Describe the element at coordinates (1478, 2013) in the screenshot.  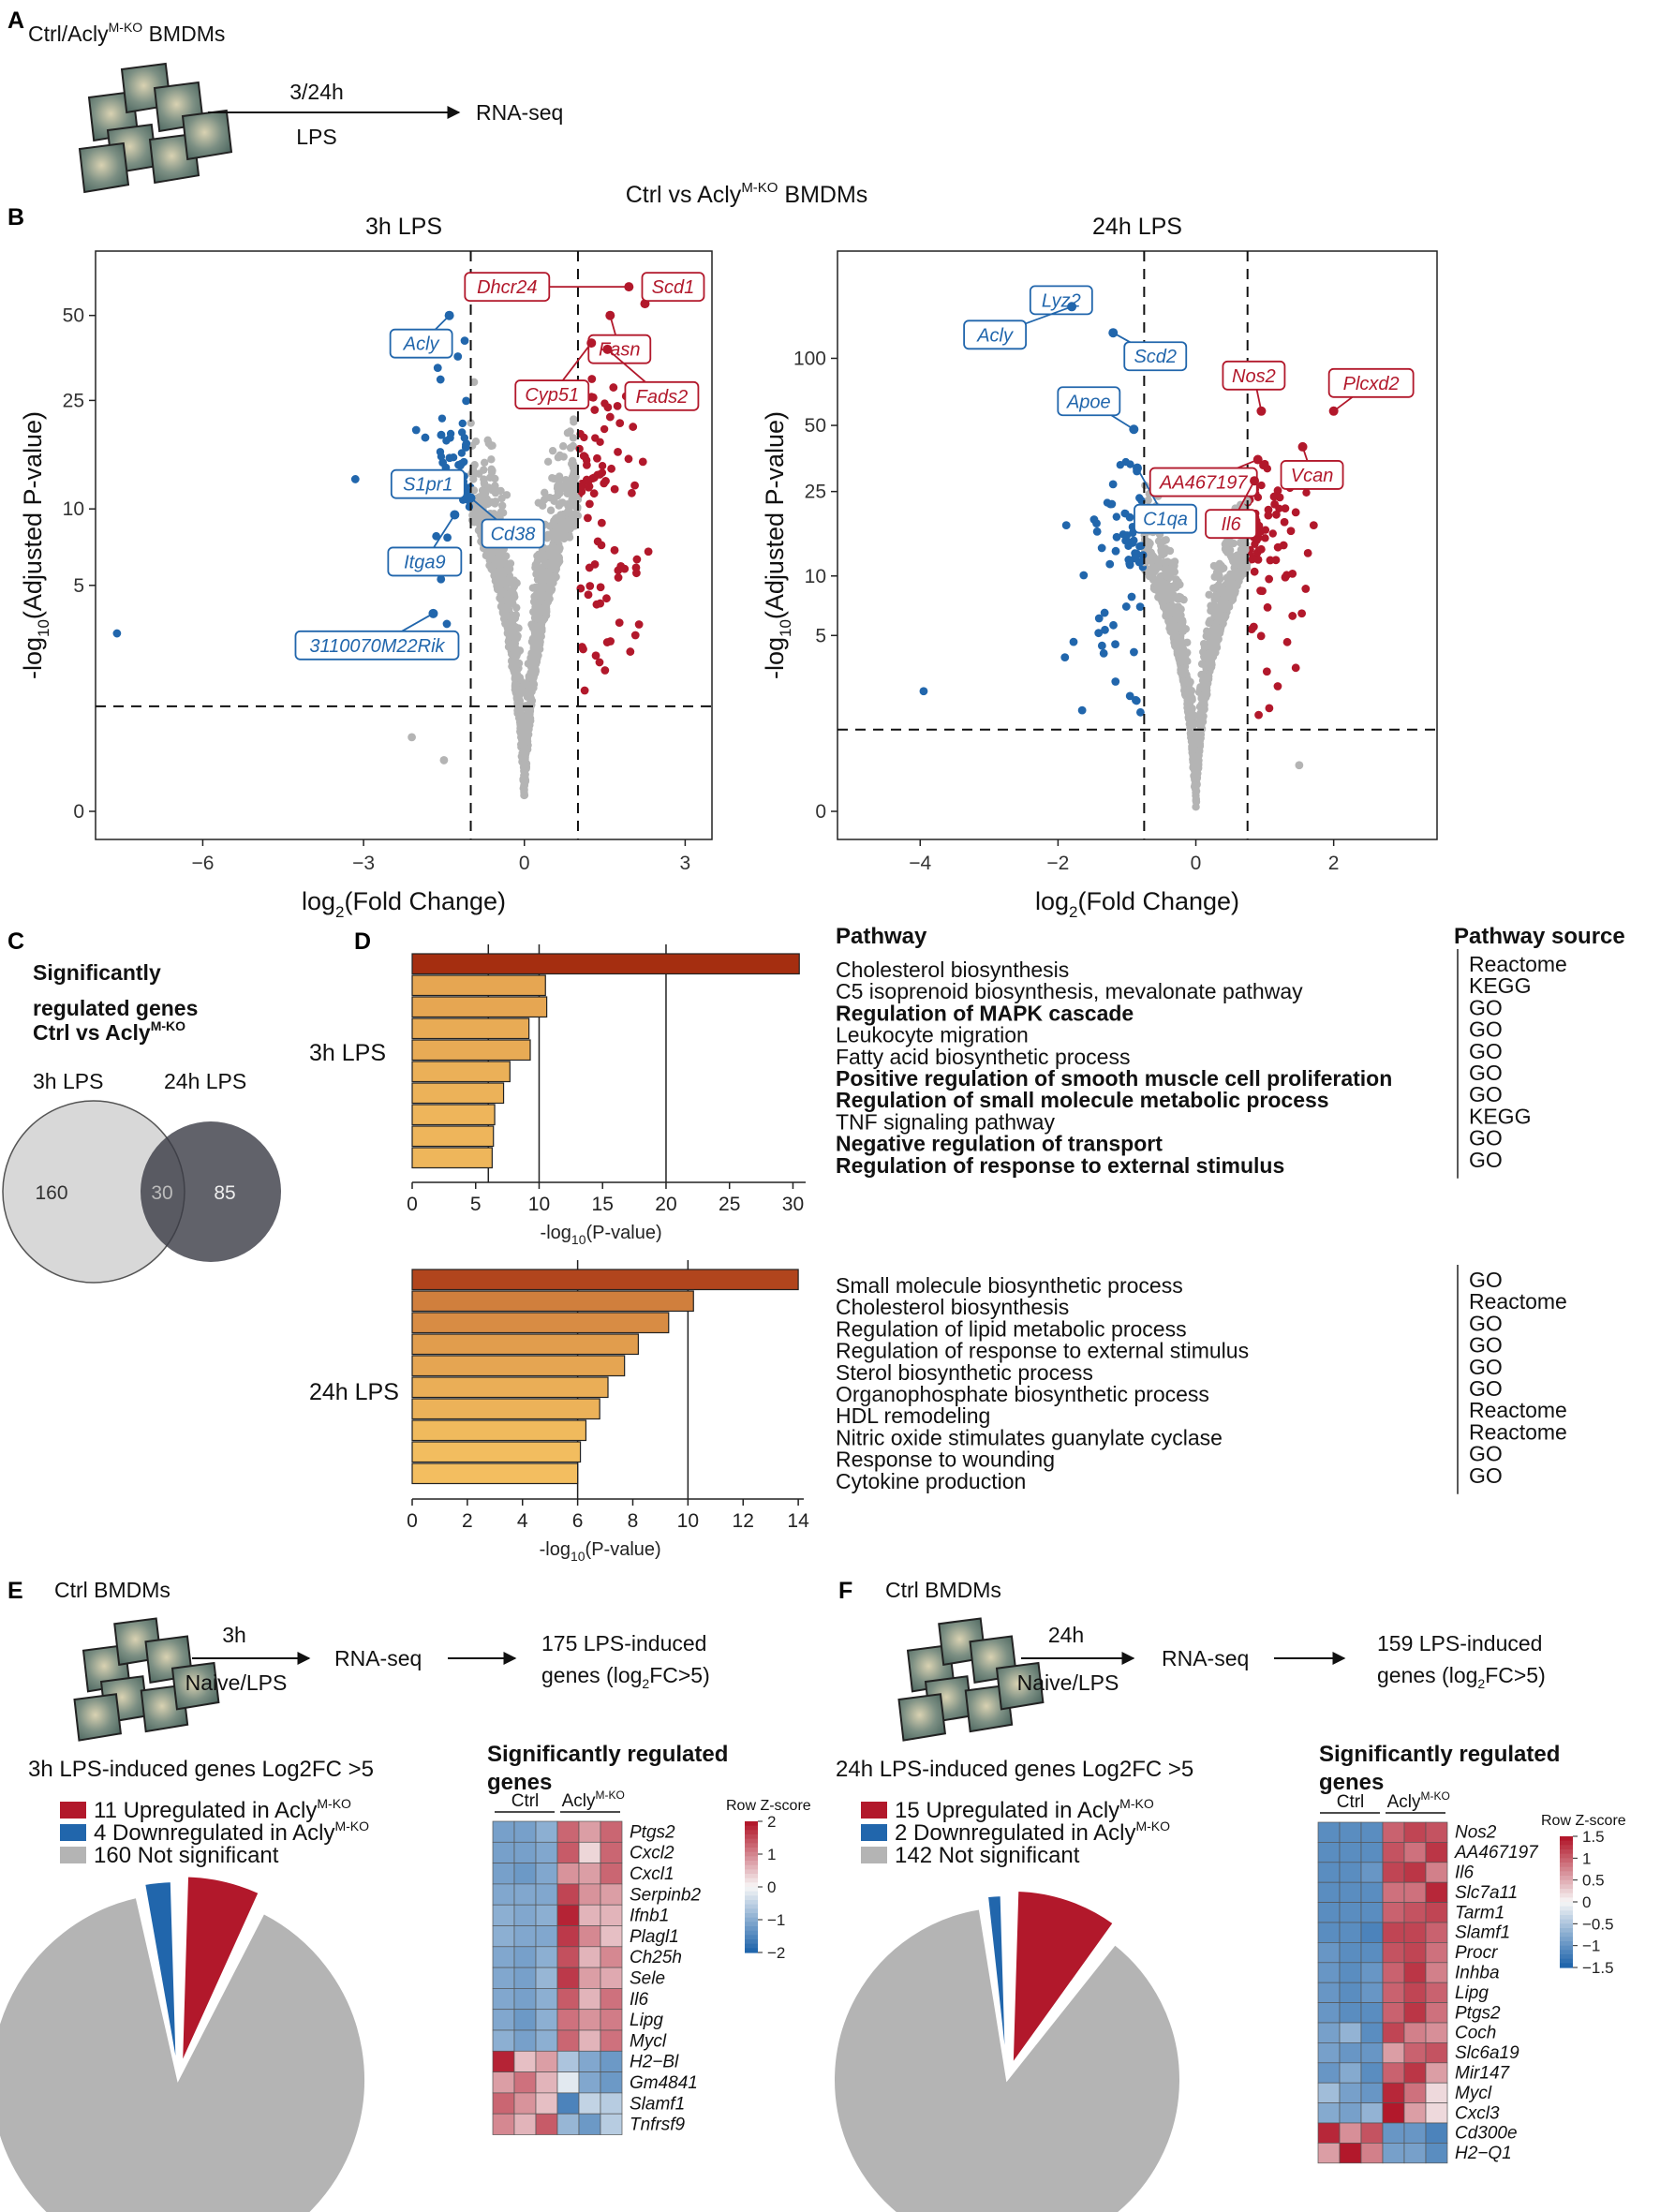
I see `row-label: Ptgs2` at that location.